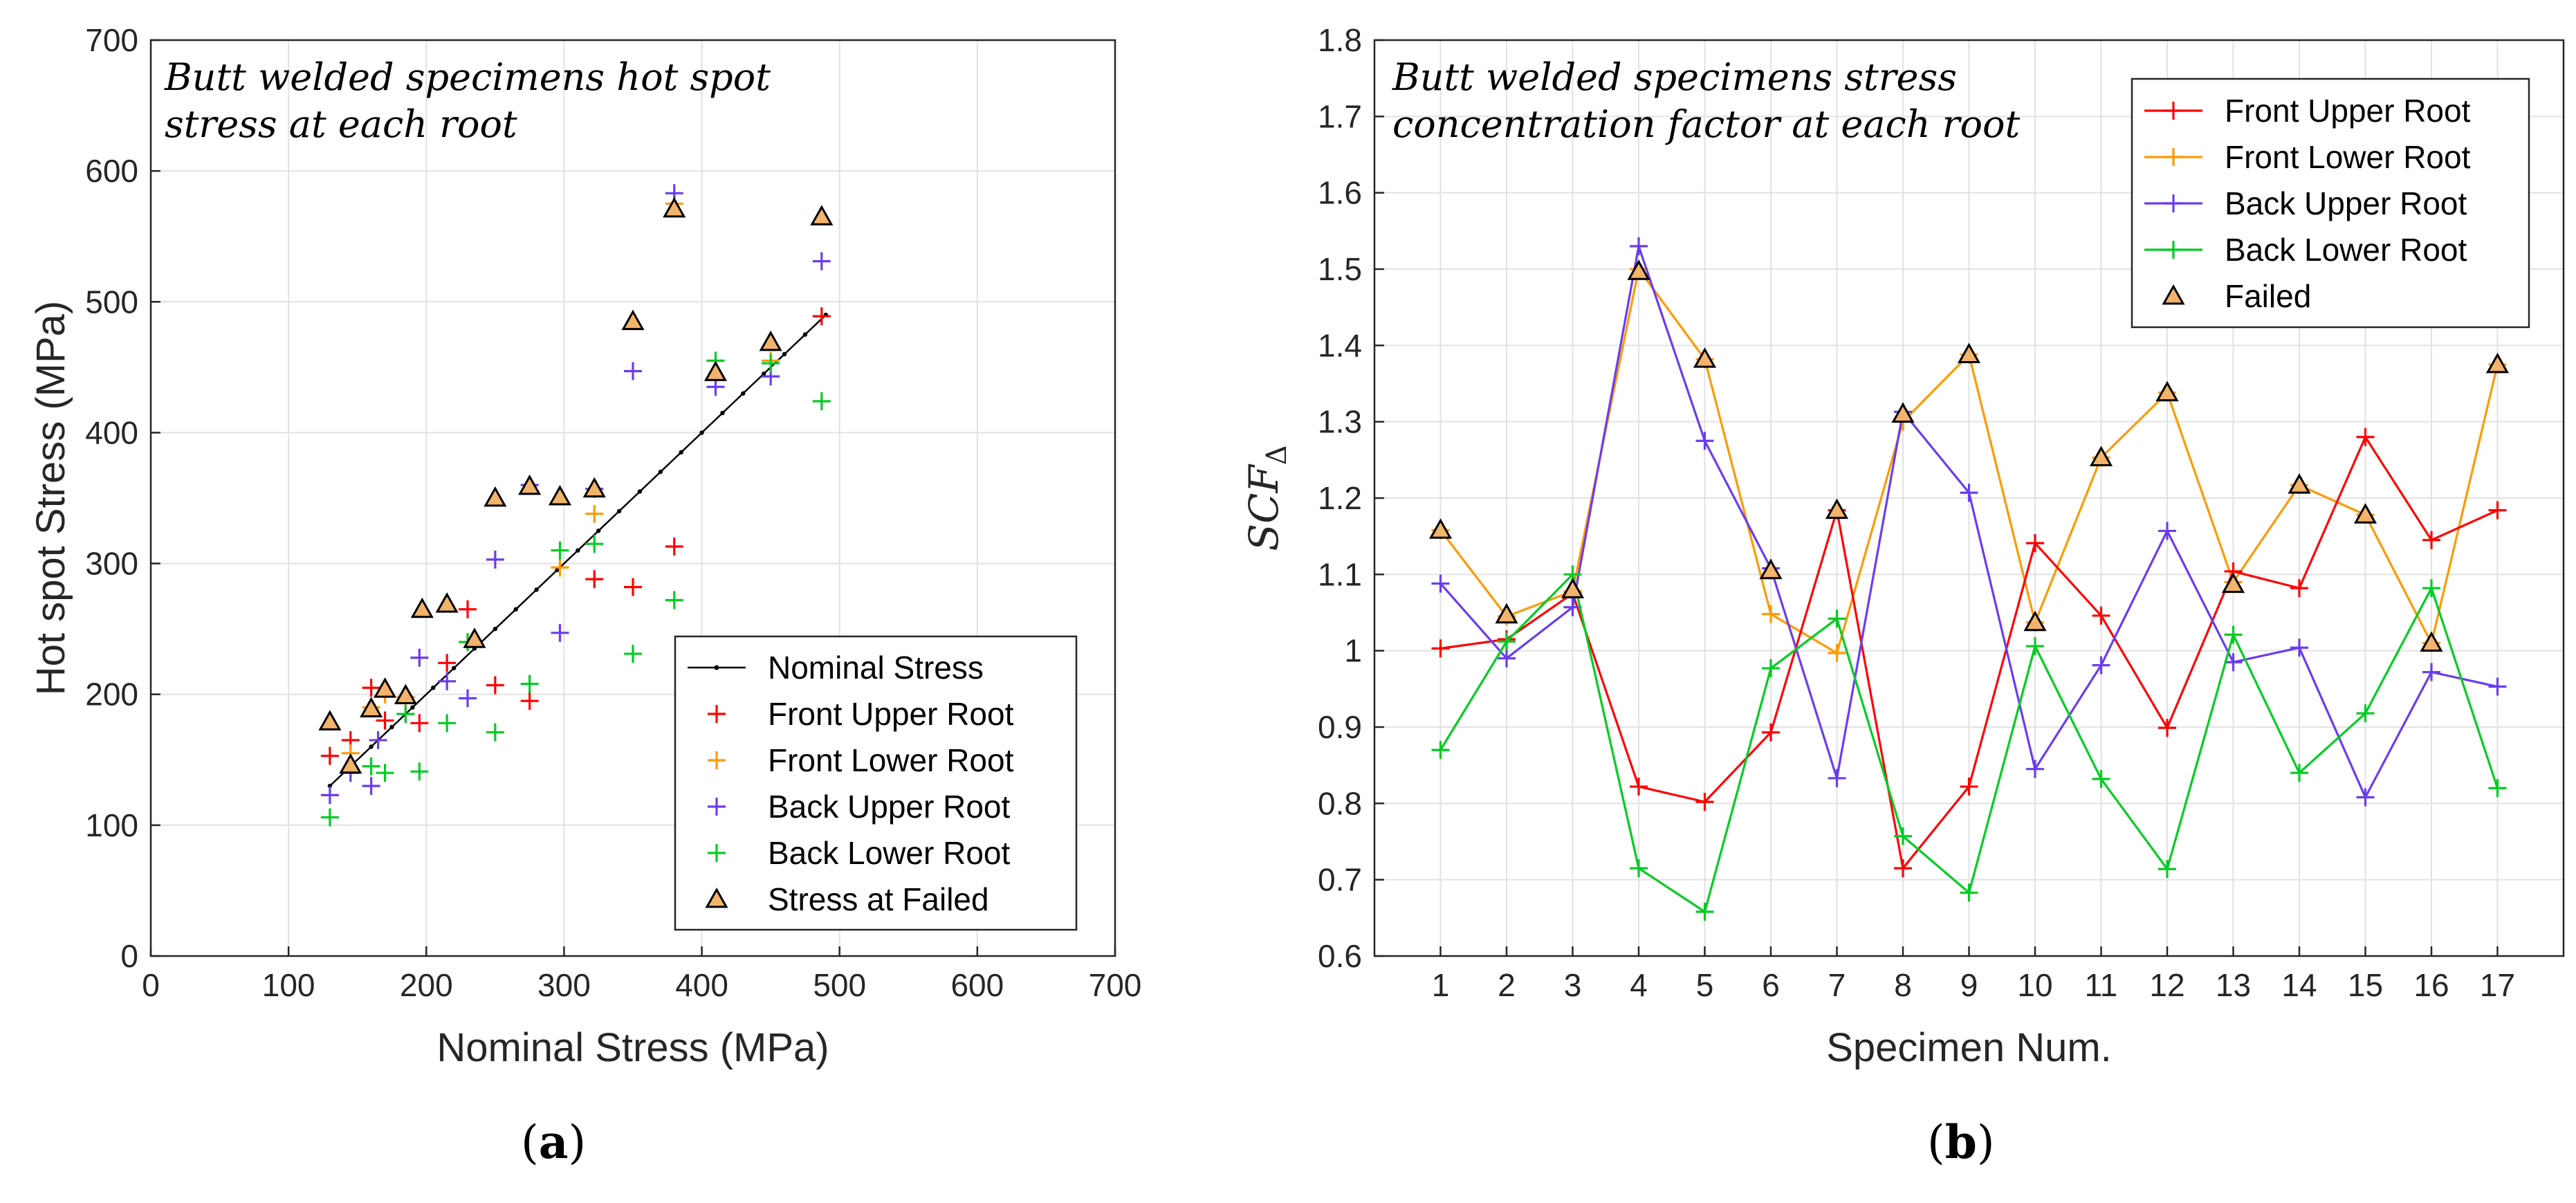 The height and width of the screenshot is (1203, 2576). Describe the element at coordinates (891, 760) in the screenshot. I see `legend-label-a: Front Lower Root` at that location.